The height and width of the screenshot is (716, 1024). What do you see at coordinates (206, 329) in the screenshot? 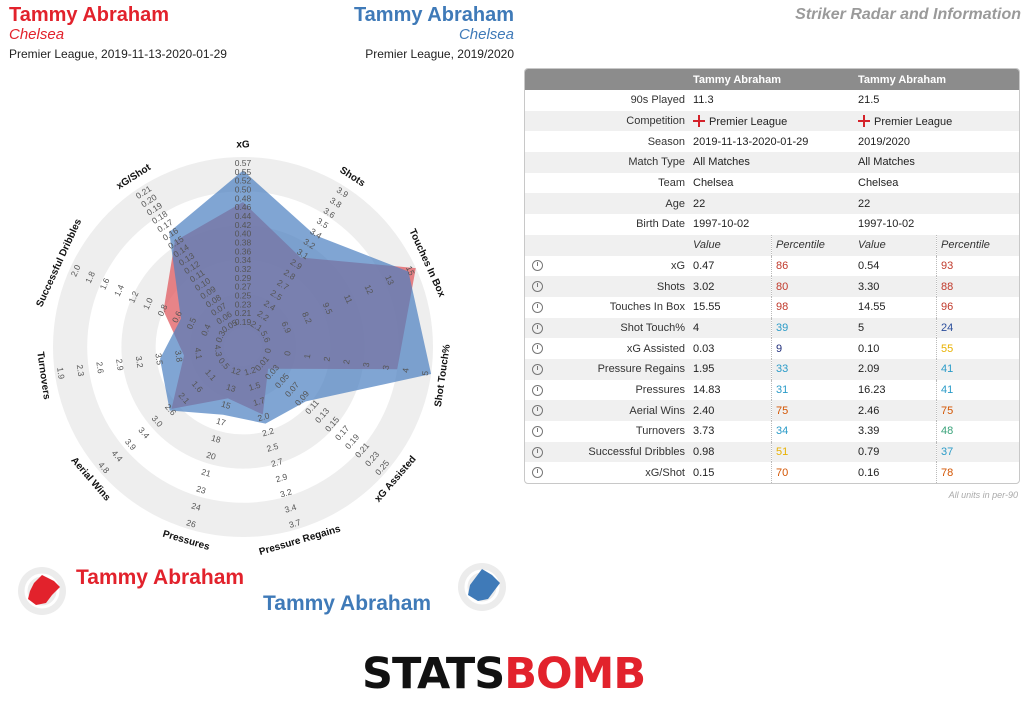
I see `radar-tick-label: 0.4` at bounding box center [206, 329].